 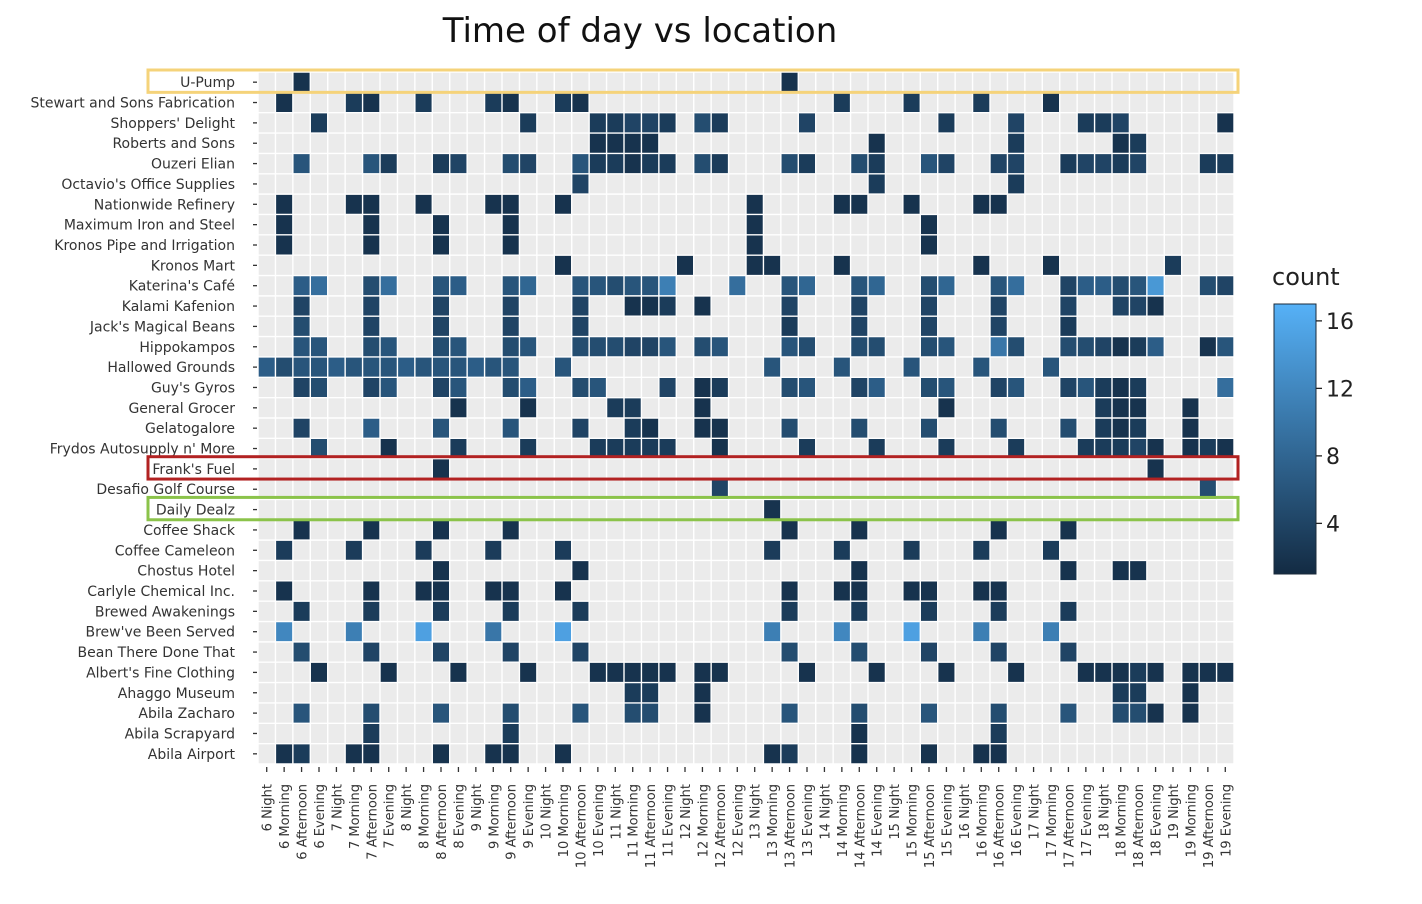 I want to click on x-tick-label: 10 Evening, so click(x=599, y=820).